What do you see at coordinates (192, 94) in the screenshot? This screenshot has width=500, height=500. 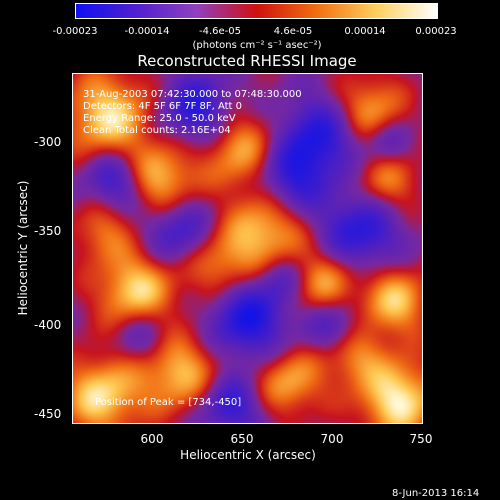 I see `time-range-text: 31-Aug-2003 07:42:30.000 to 07:48:30.000` at bounding box center [192, 94].